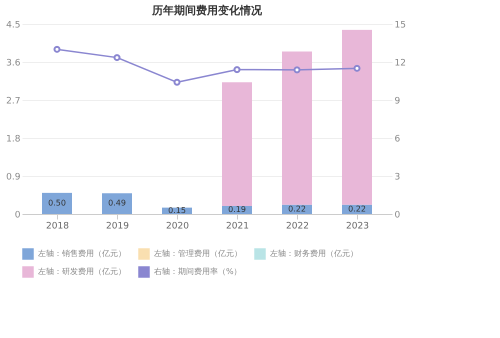  What do you see at coordinates (198, 253) in the screenshot?
I see `legend-label: 左轴：管理费用（亿元）` at bounding box center [198, 253].